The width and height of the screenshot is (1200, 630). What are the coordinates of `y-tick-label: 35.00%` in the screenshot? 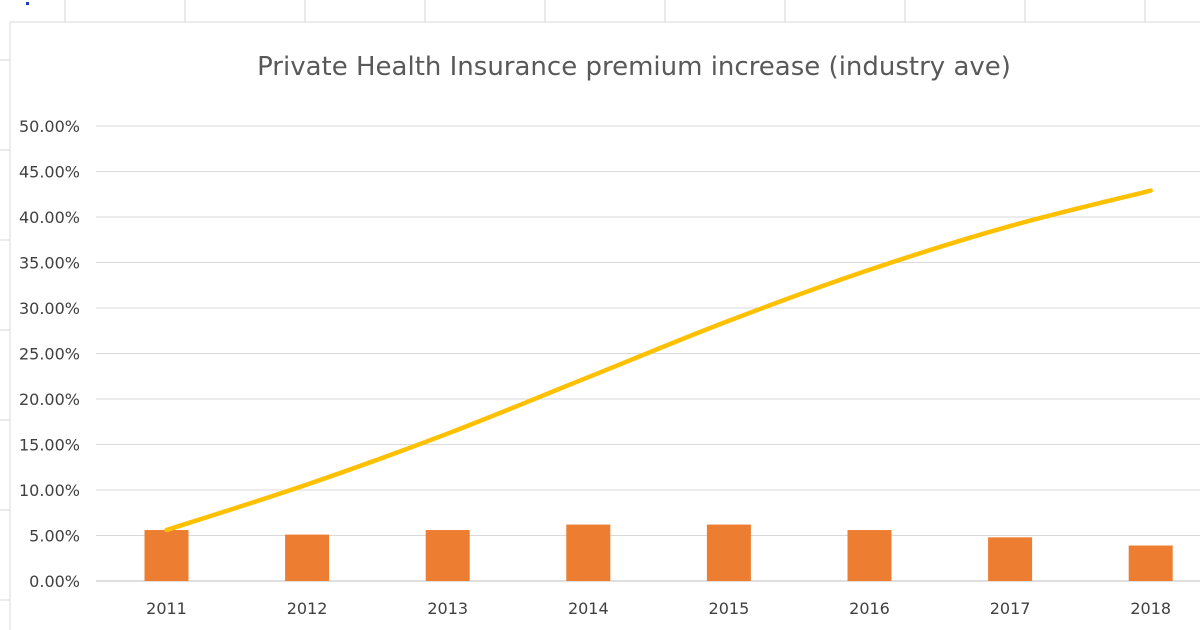 It's located at (49, 263).